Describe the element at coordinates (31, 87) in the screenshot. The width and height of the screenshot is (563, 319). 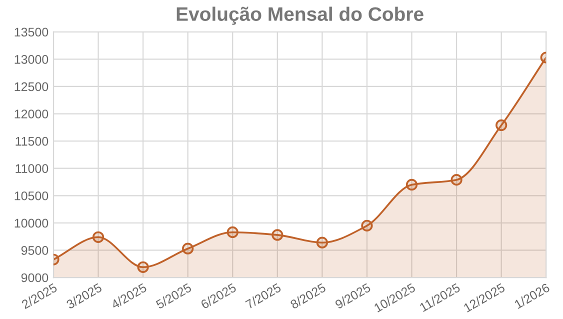
I see `y-tick-label: 12500` at that location.